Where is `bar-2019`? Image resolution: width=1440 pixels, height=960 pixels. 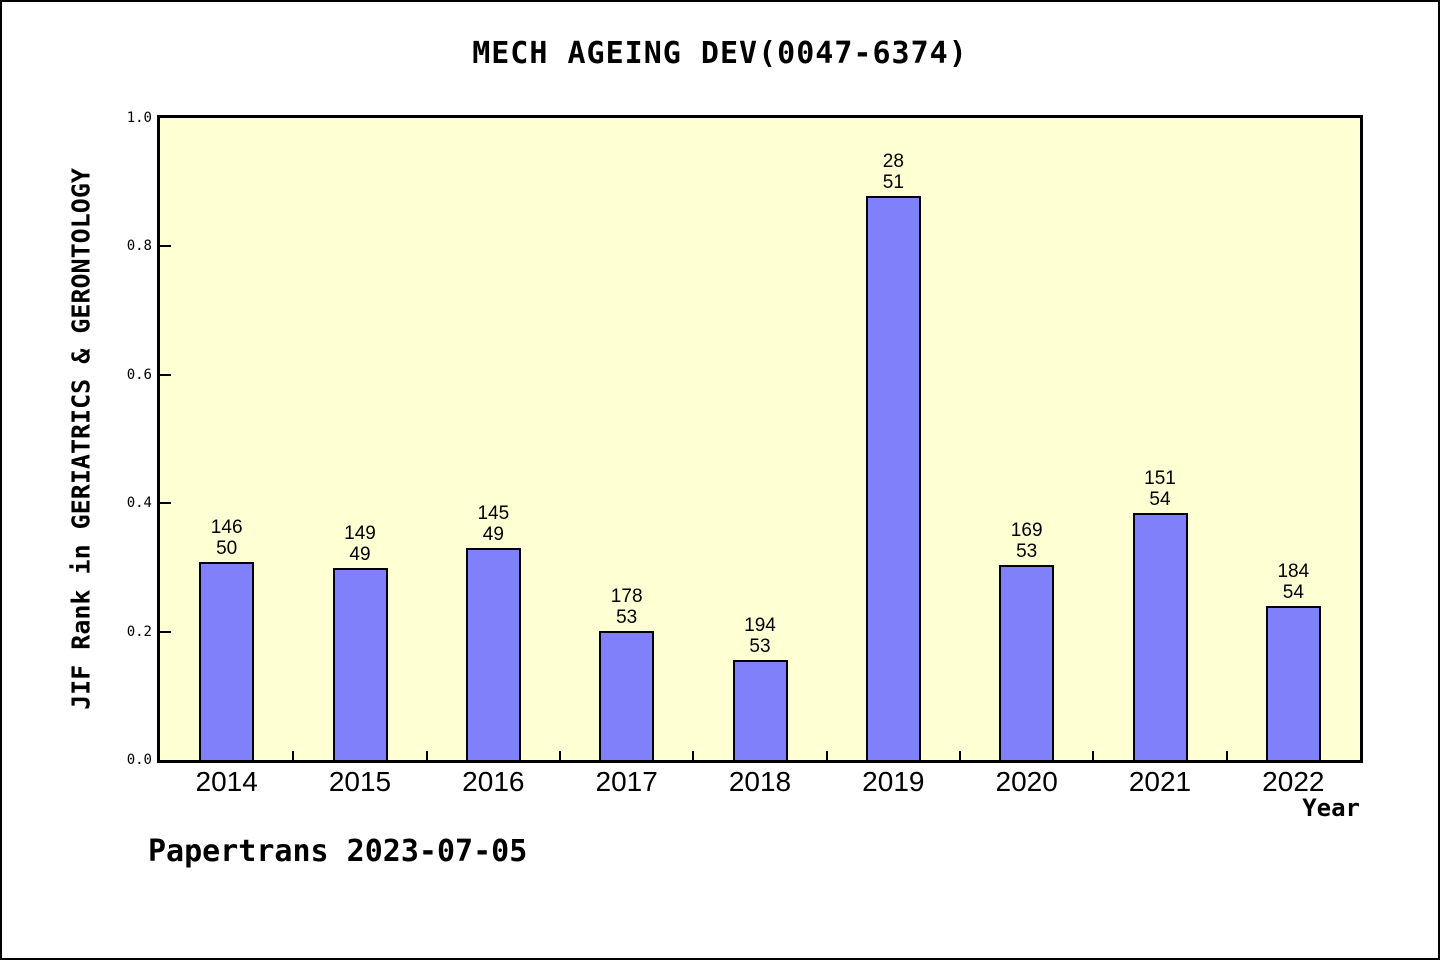
bar-2019 is located at coordinates (893, 478).